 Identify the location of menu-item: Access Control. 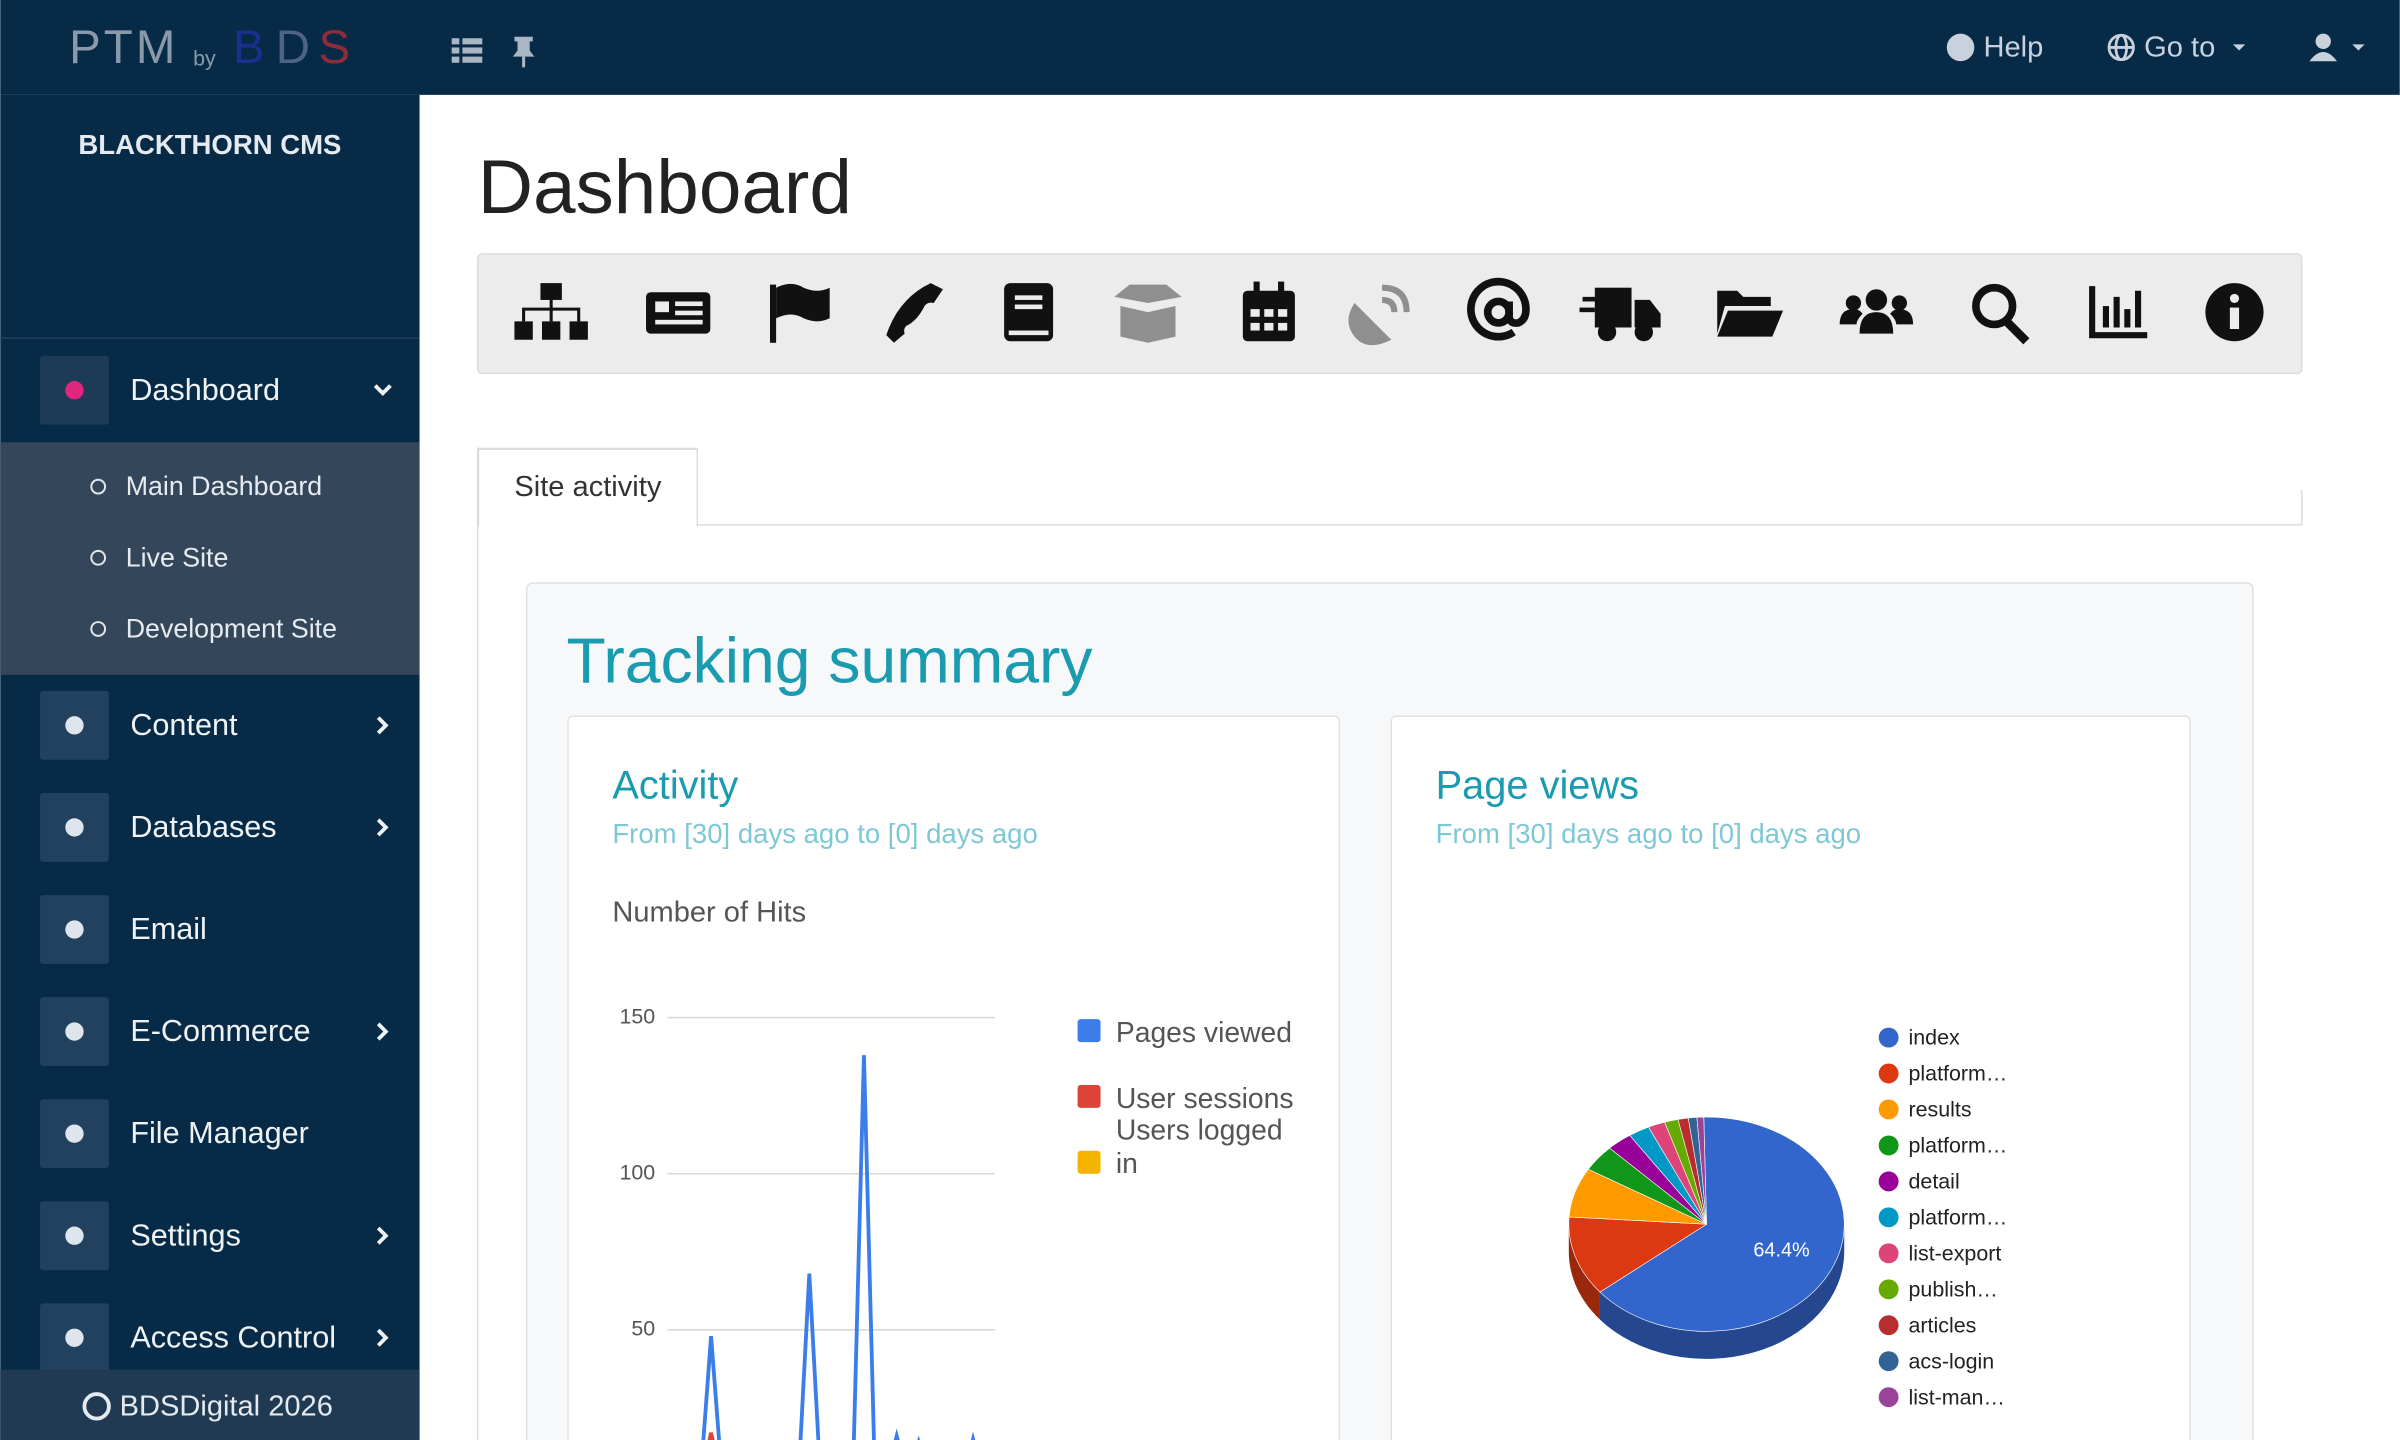
(233, 1337).